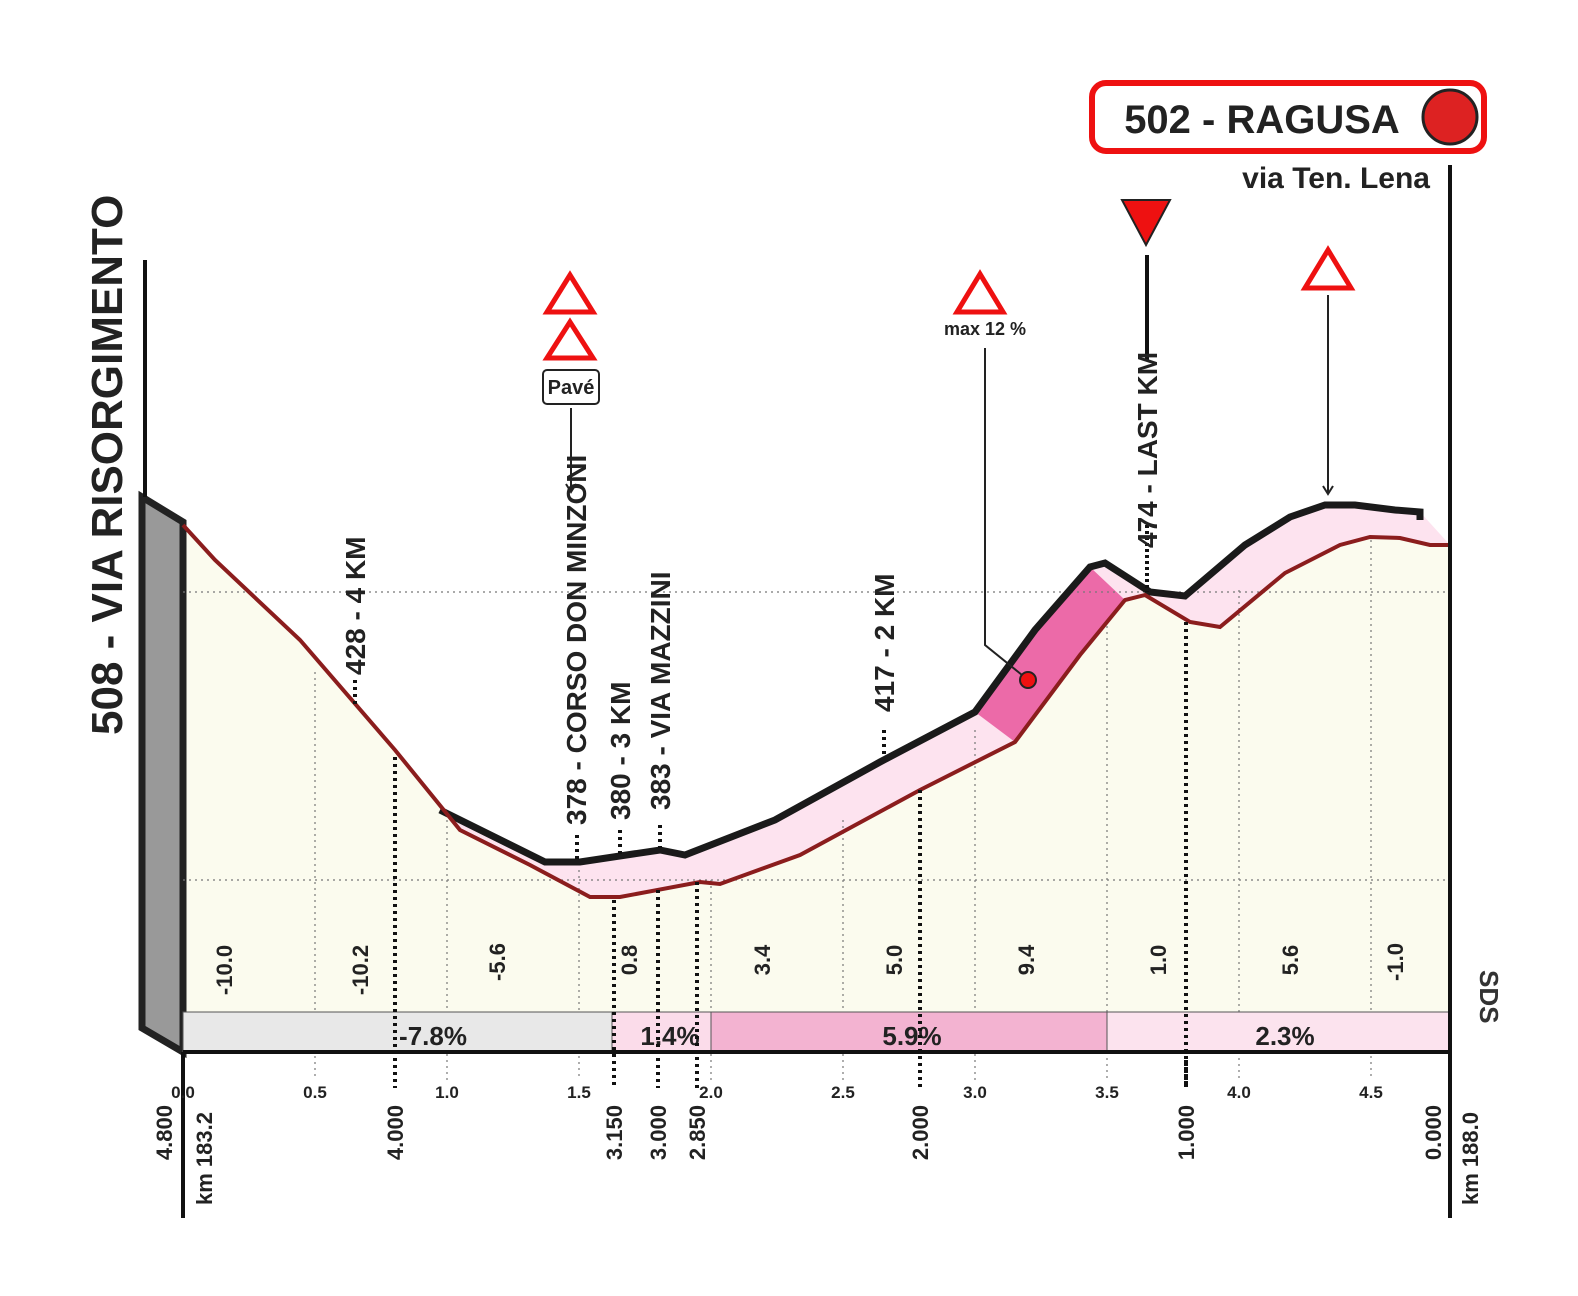 The height and width of the screenshot is (1296, 1578). Describe the element at coordinates (224, 970) in the screenshot. I see `gradient: -10.0` at that location.